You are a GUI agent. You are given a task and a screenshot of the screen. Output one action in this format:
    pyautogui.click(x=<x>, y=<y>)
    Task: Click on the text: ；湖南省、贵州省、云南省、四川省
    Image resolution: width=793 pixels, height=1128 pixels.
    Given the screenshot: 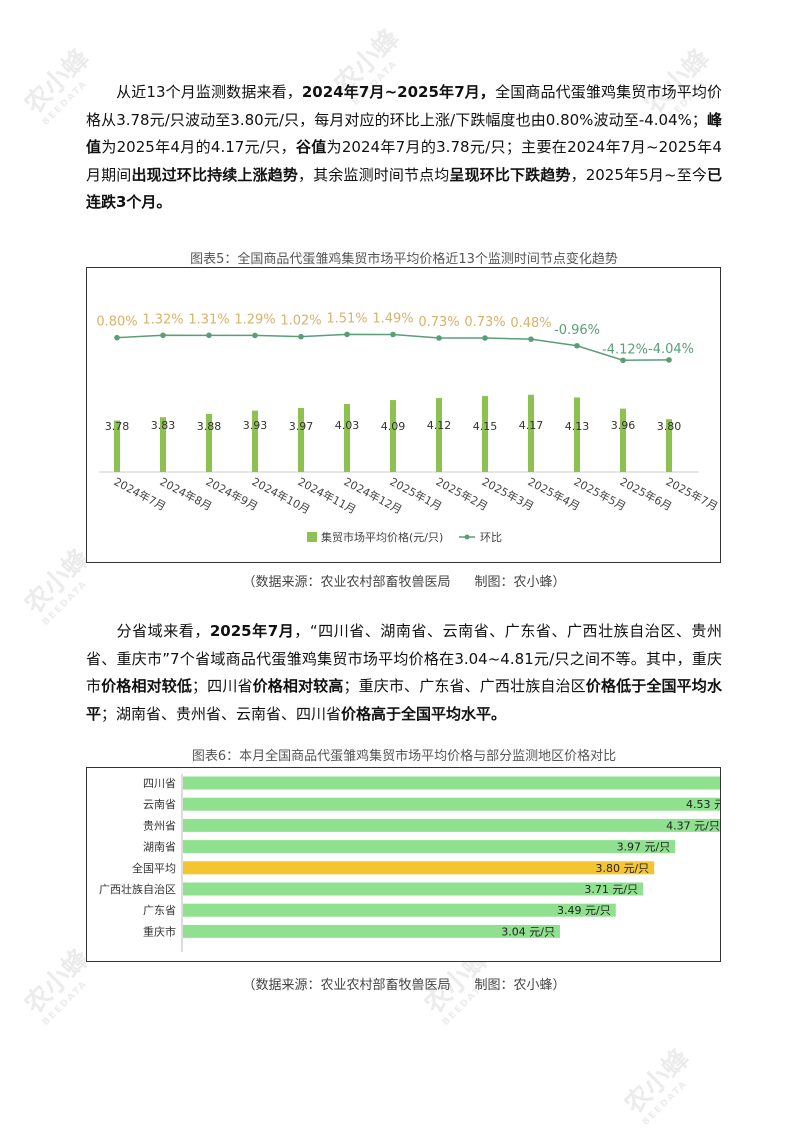 What is the action you would take?
    pyautogui.click(x=221, y=713)
    